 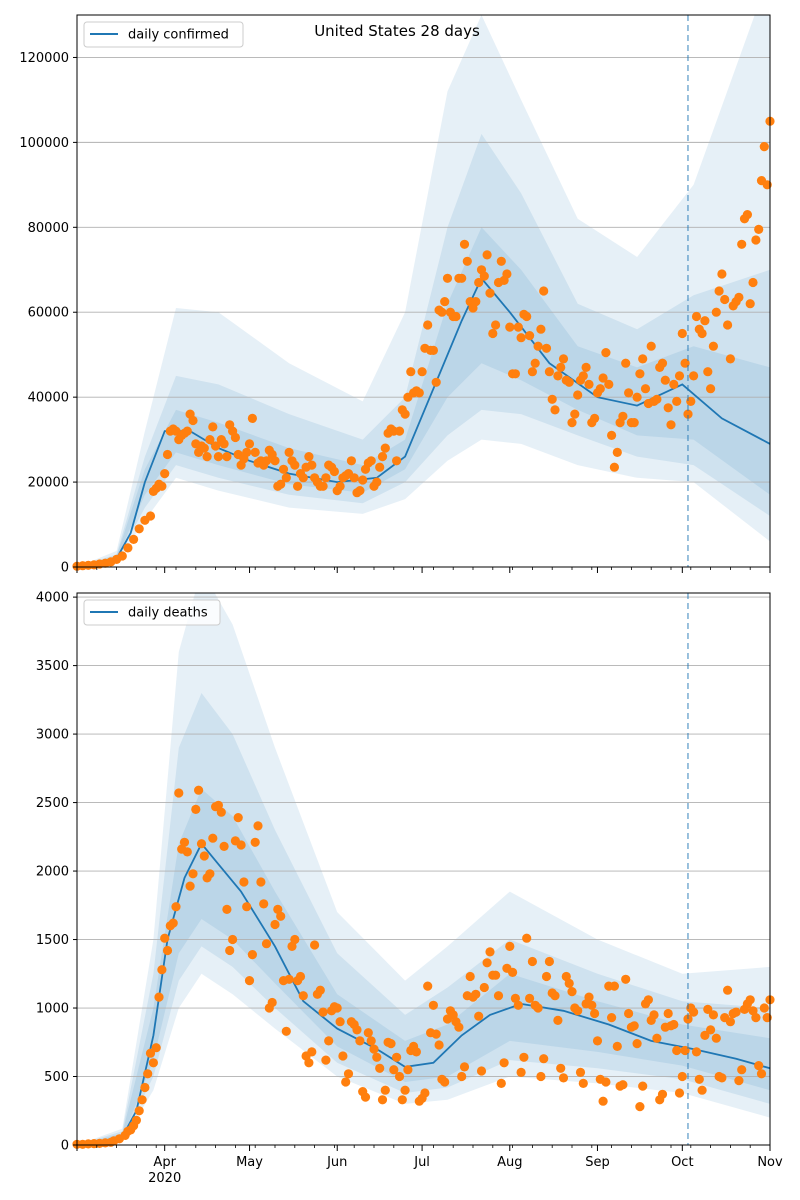 I want to click on y-tick-label: 100000, so click(x=44, y=143).